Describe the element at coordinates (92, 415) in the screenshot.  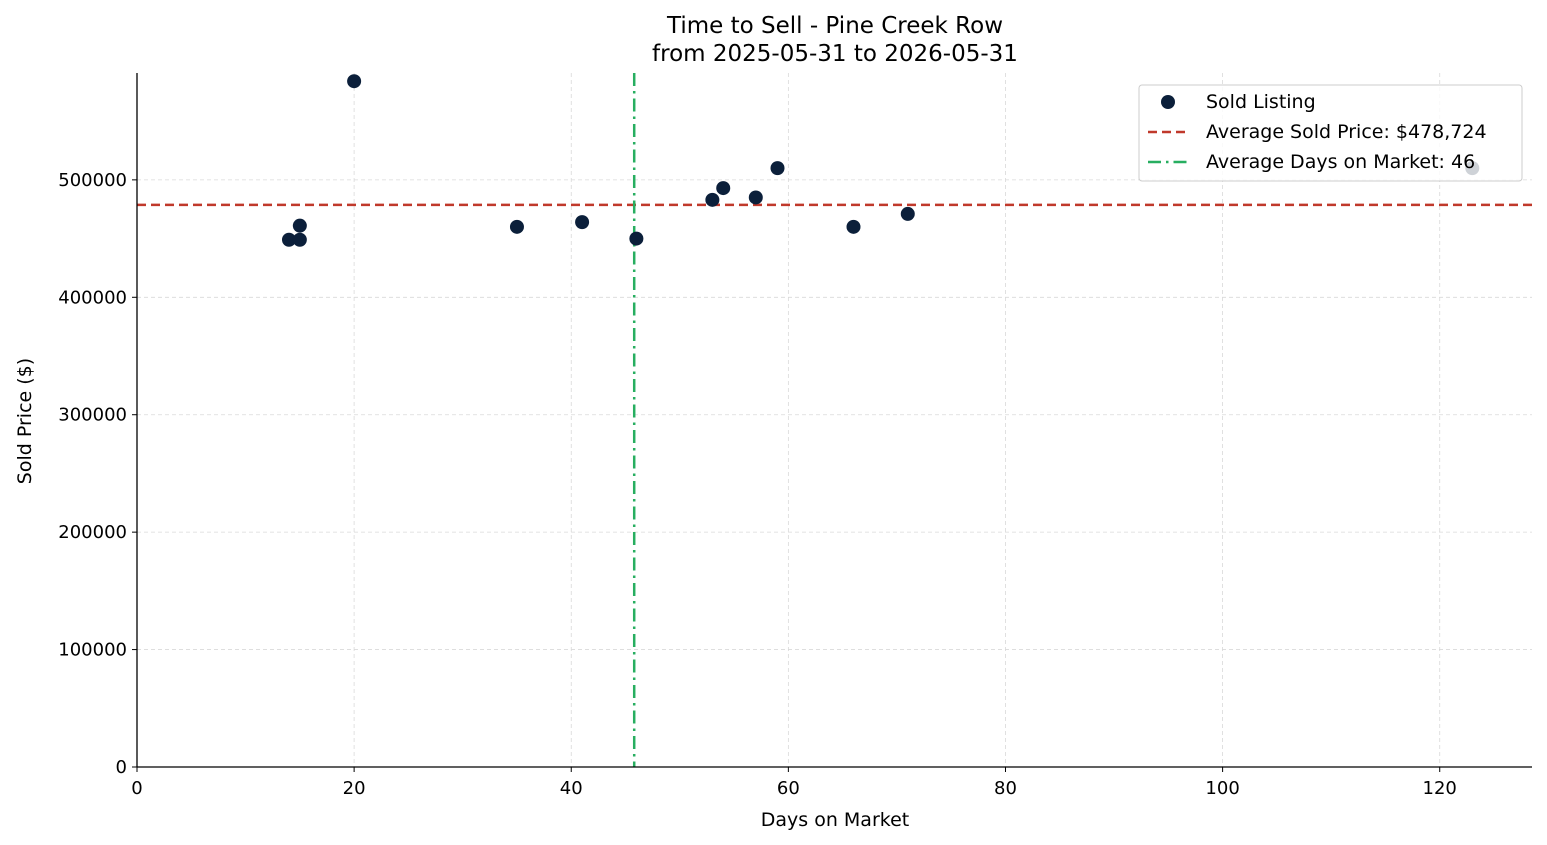
I see `y-tick-label: 300000` at that location.